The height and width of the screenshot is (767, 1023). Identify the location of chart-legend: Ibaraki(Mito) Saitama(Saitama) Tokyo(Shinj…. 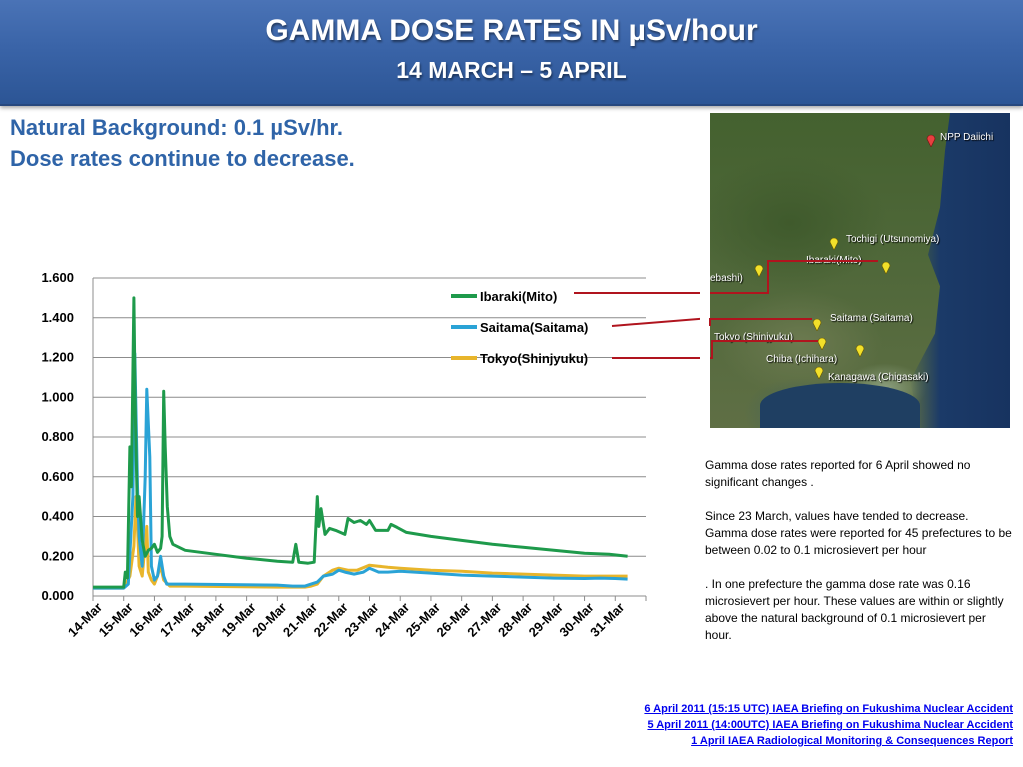
(519, 327).